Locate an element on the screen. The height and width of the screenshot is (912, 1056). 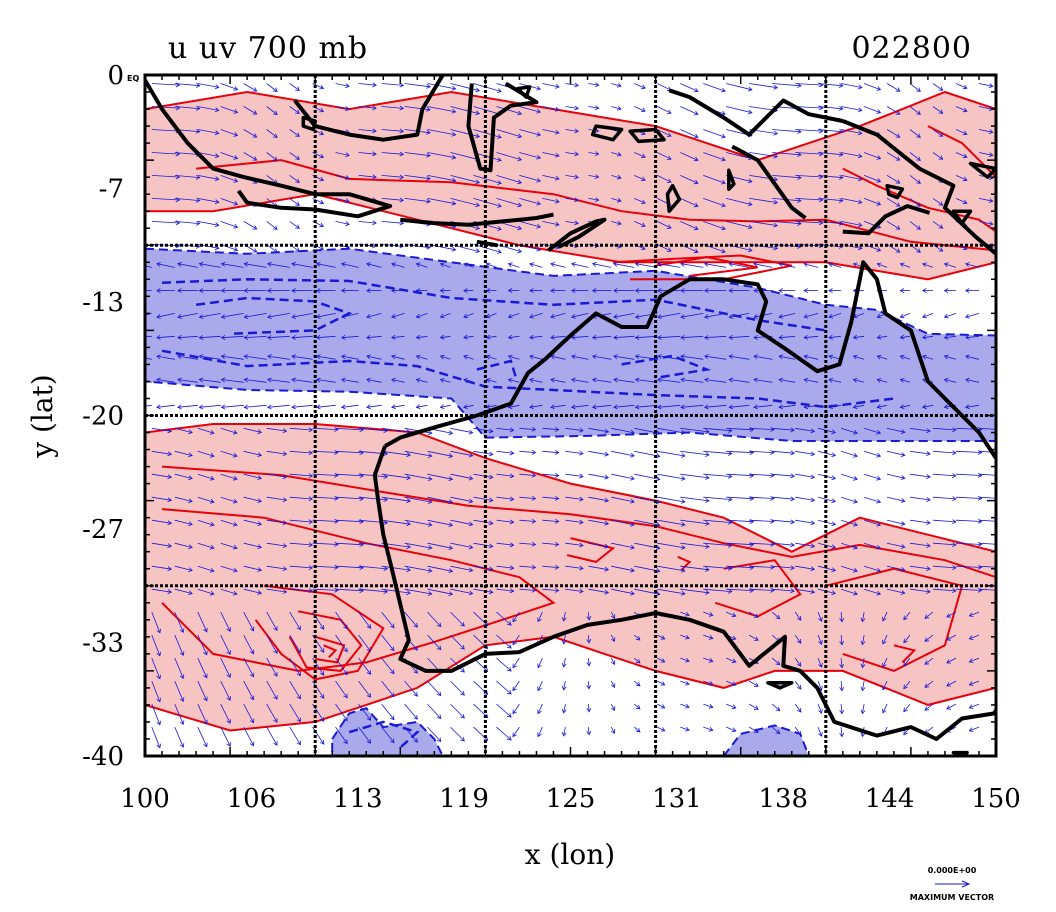
x-tick-label-6: 138 is located at coordinates (783, 799).